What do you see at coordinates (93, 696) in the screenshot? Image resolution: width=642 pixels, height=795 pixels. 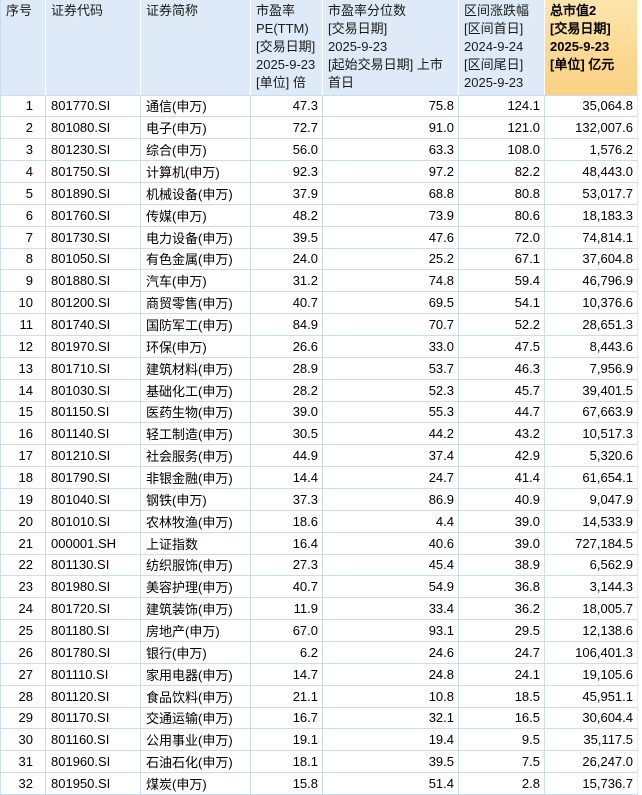 I see `cell-security-code: 801120.SI` at bounding box center [93, 696].